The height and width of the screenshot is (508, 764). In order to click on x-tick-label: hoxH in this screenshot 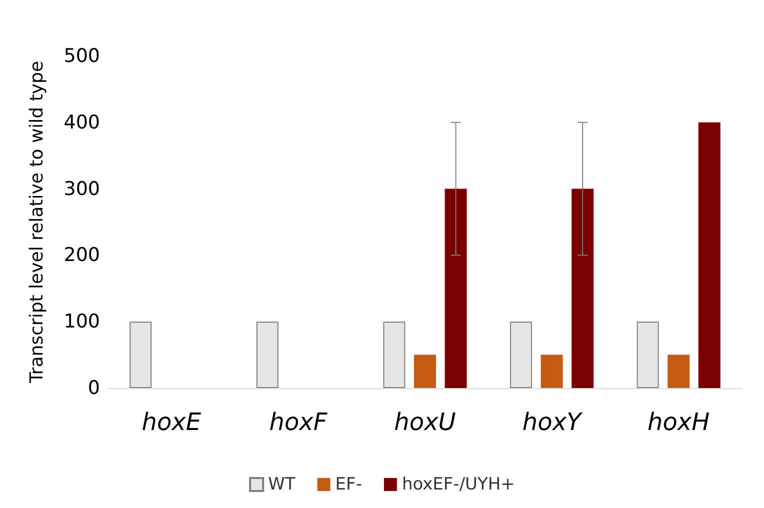, I will do `click(679, 422)`.